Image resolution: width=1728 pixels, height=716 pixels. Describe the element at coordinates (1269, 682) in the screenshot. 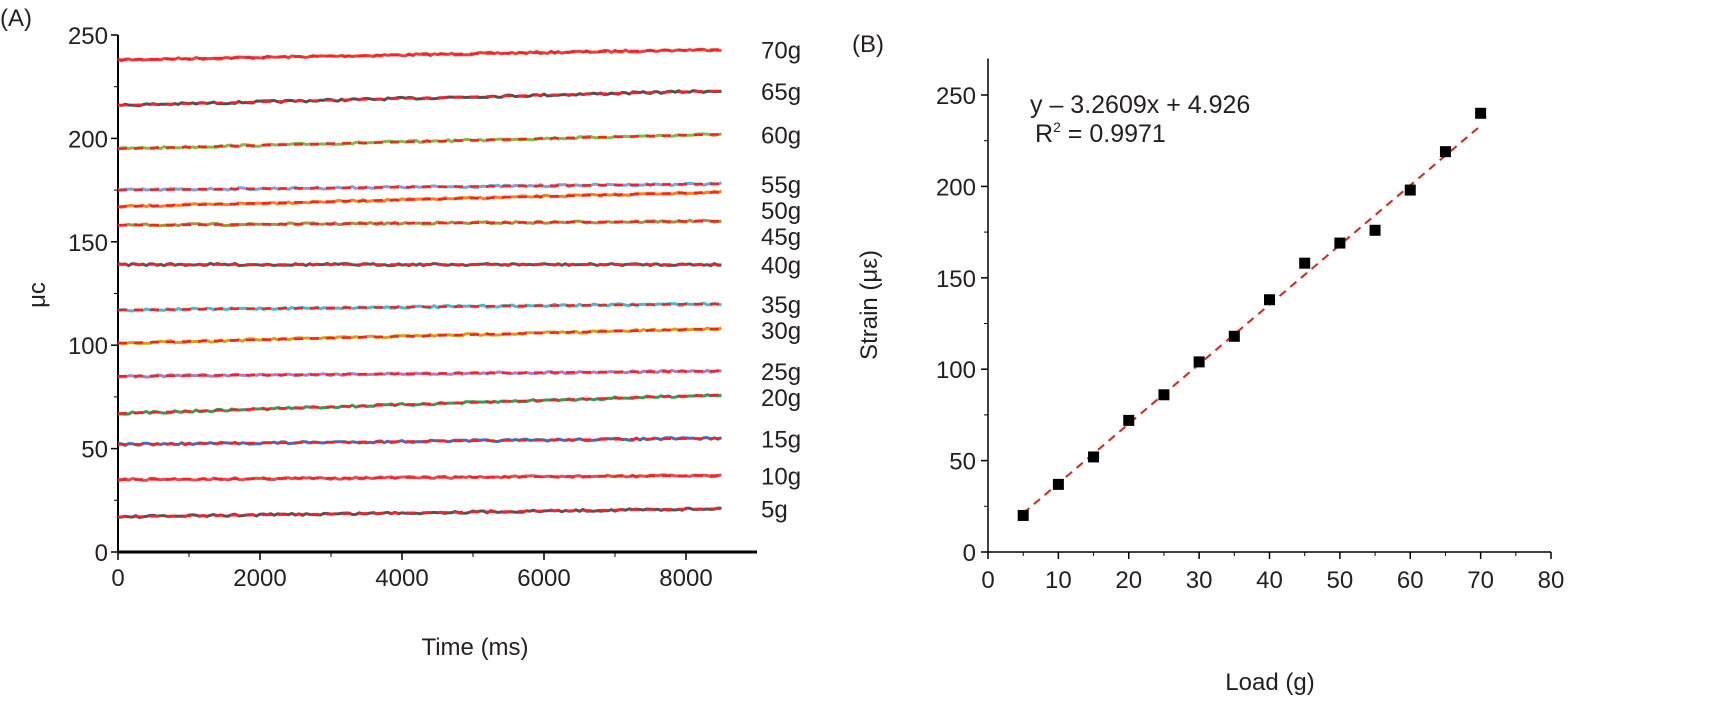

I see `panel-b-x-axis-label: Load (g)` at that location.